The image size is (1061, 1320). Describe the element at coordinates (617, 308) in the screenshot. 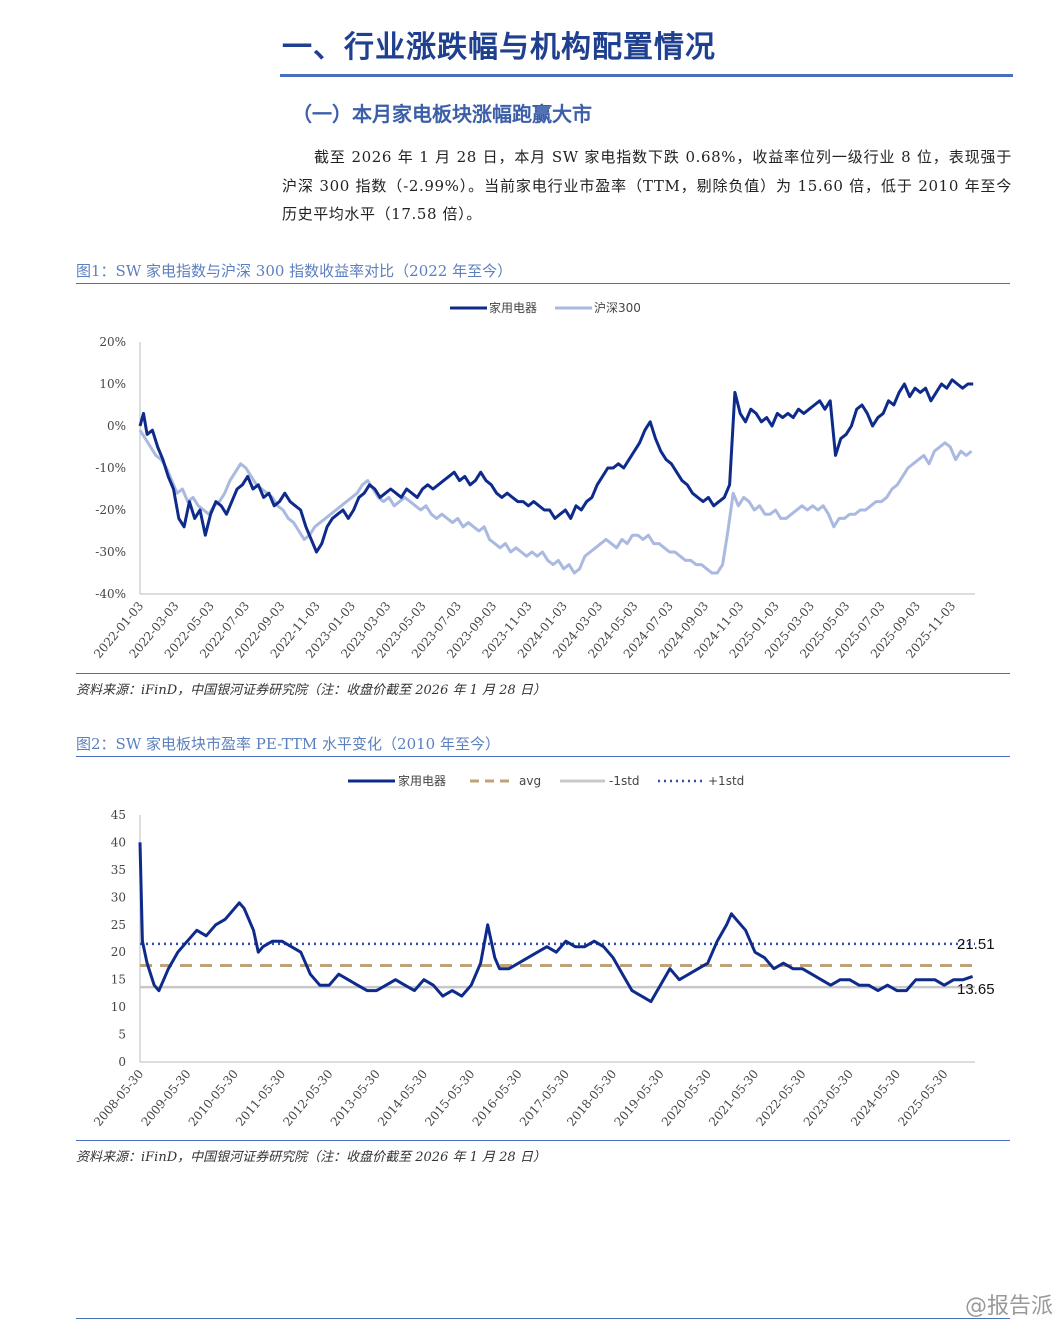

I see `legend-label-csi300: 沪深300` at that location.